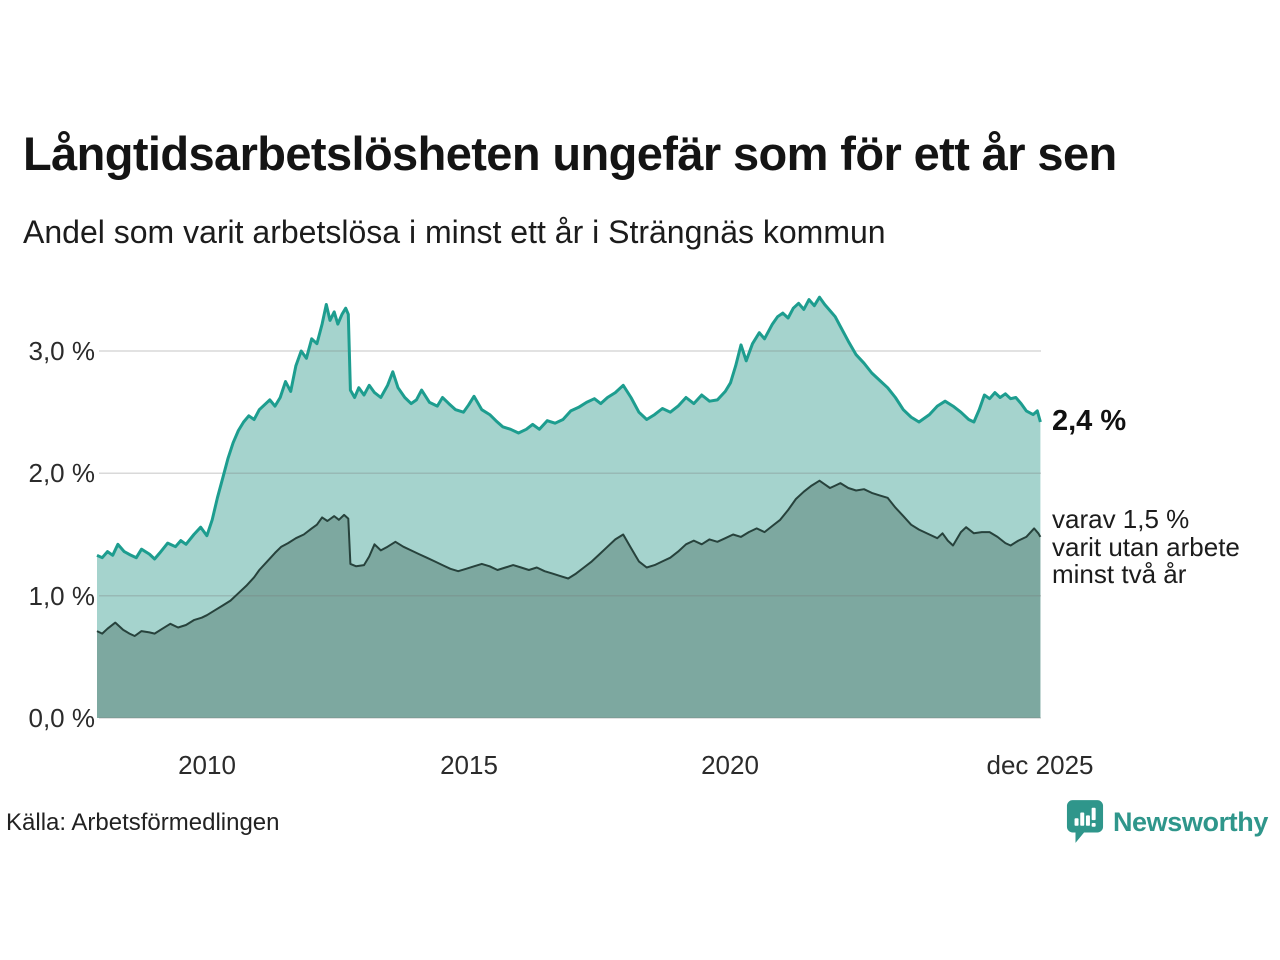 The width and height of the screenshot is (1280, 960). I want to click on y-tick-label: 2,0 %, so click(62, 473).